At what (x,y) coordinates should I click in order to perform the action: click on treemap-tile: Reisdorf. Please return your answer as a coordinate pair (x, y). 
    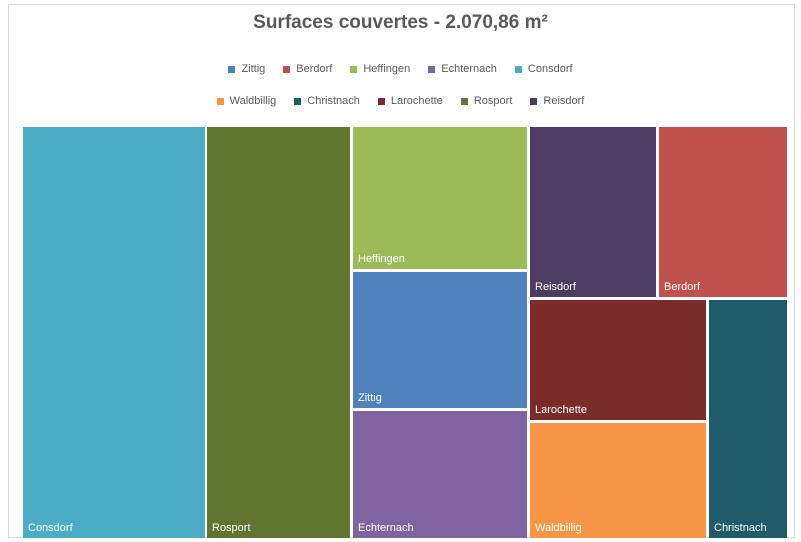
    Looking at the image, I should click on (593, 212).